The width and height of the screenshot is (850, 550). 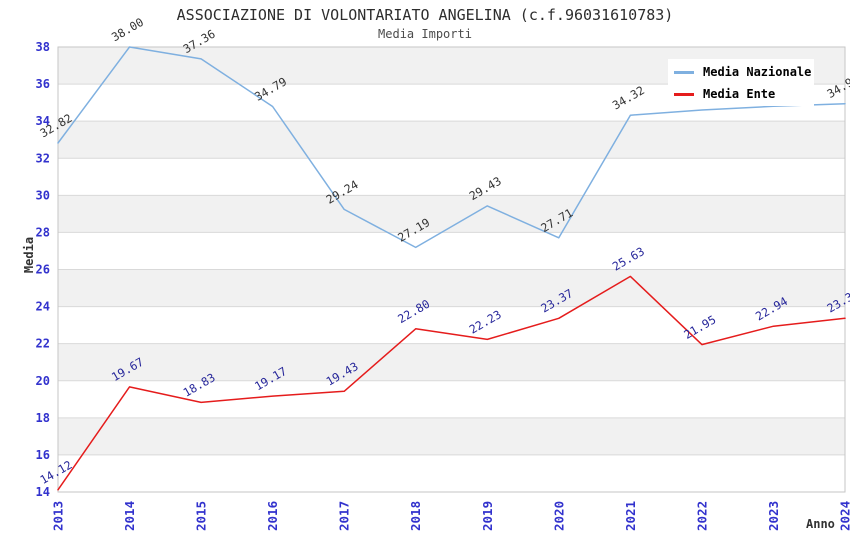 What do you see at coordinates (773, 516) in the screenshot?
I see `x-tick-label: 2023` at bounding box center [773, 516].